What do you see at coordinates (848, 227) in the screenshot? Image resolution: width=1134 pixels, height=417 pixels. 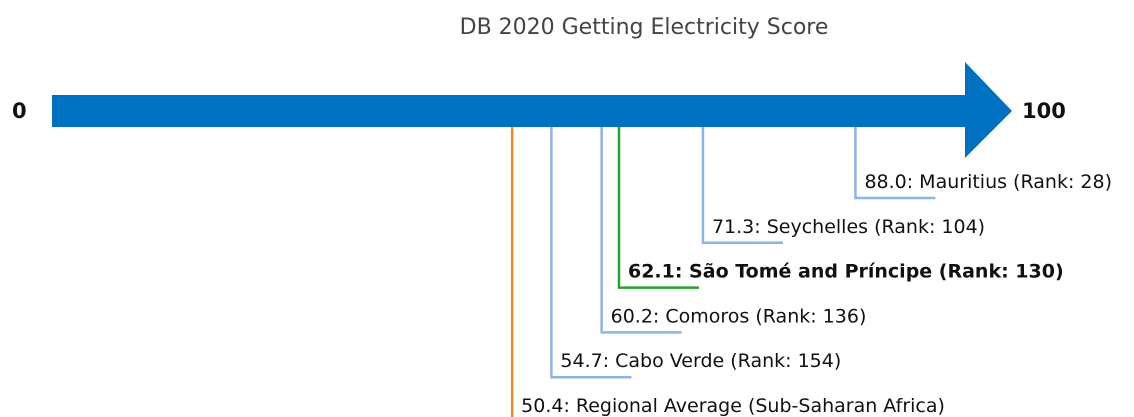 I see `marker-label: 71.3: Seychelles (Rank: 104)` at bounding box center [848, 227].